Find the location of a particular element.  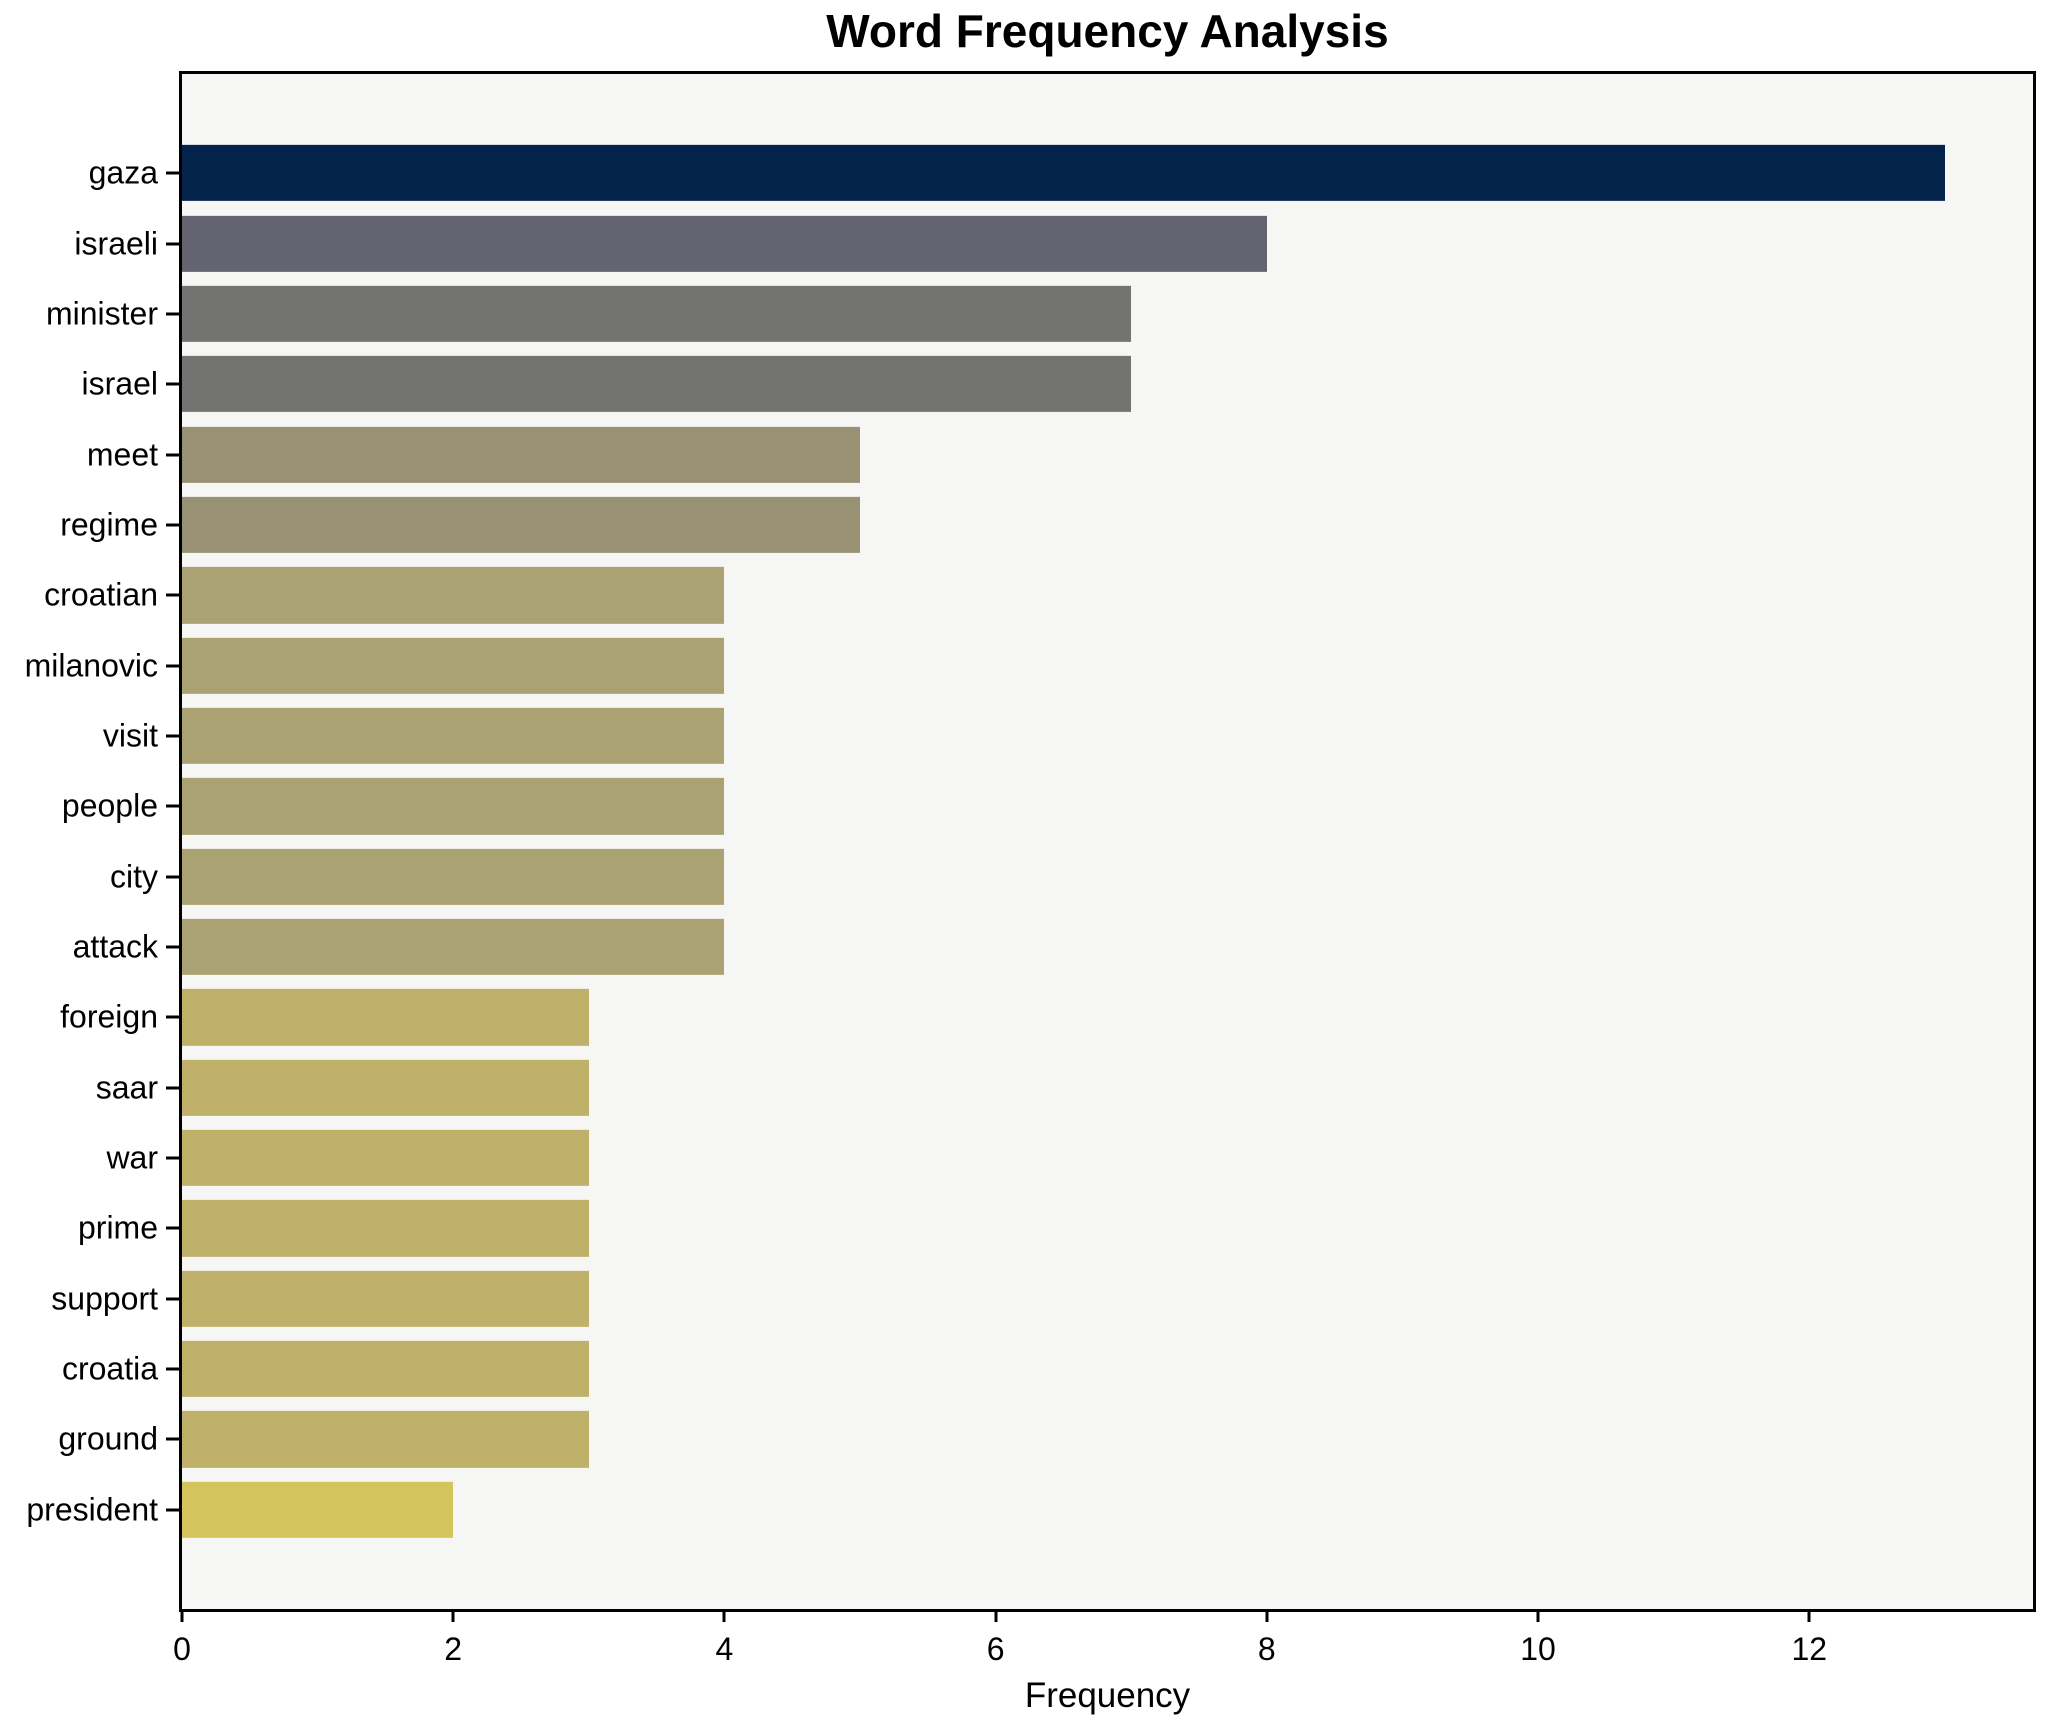

y-tick-label-ground: ground is located at coordinates (108, 1438).